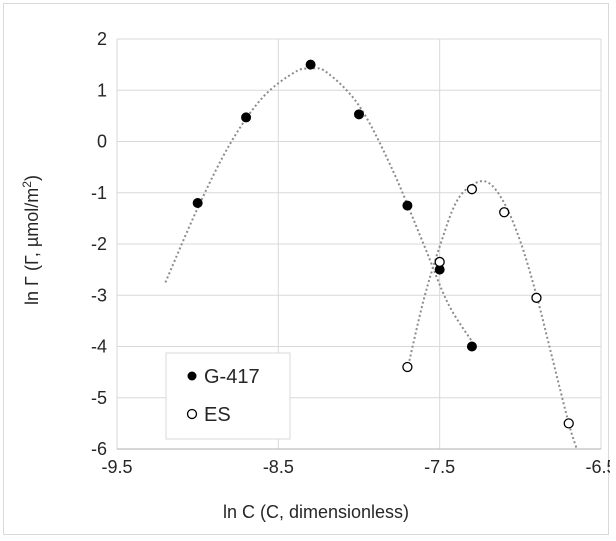  I want to click on legend-marker-es, so click(192, 414).